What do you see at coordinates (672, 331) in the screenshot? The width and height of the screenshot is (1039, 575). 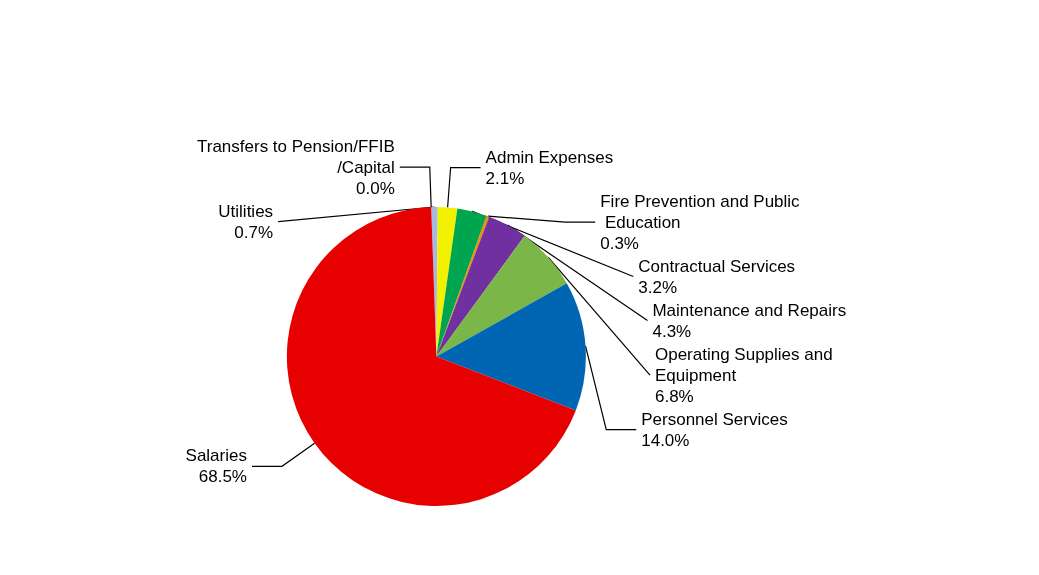 I see `data-label: 4.3%` at bounding box center [672, 331].